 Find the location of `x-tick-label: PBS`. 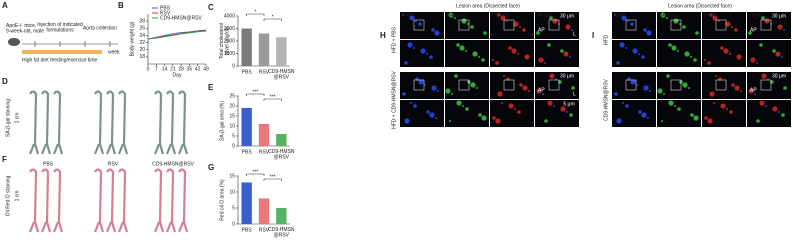

x-tick-label: PBS is located at coordinates (247, 152).